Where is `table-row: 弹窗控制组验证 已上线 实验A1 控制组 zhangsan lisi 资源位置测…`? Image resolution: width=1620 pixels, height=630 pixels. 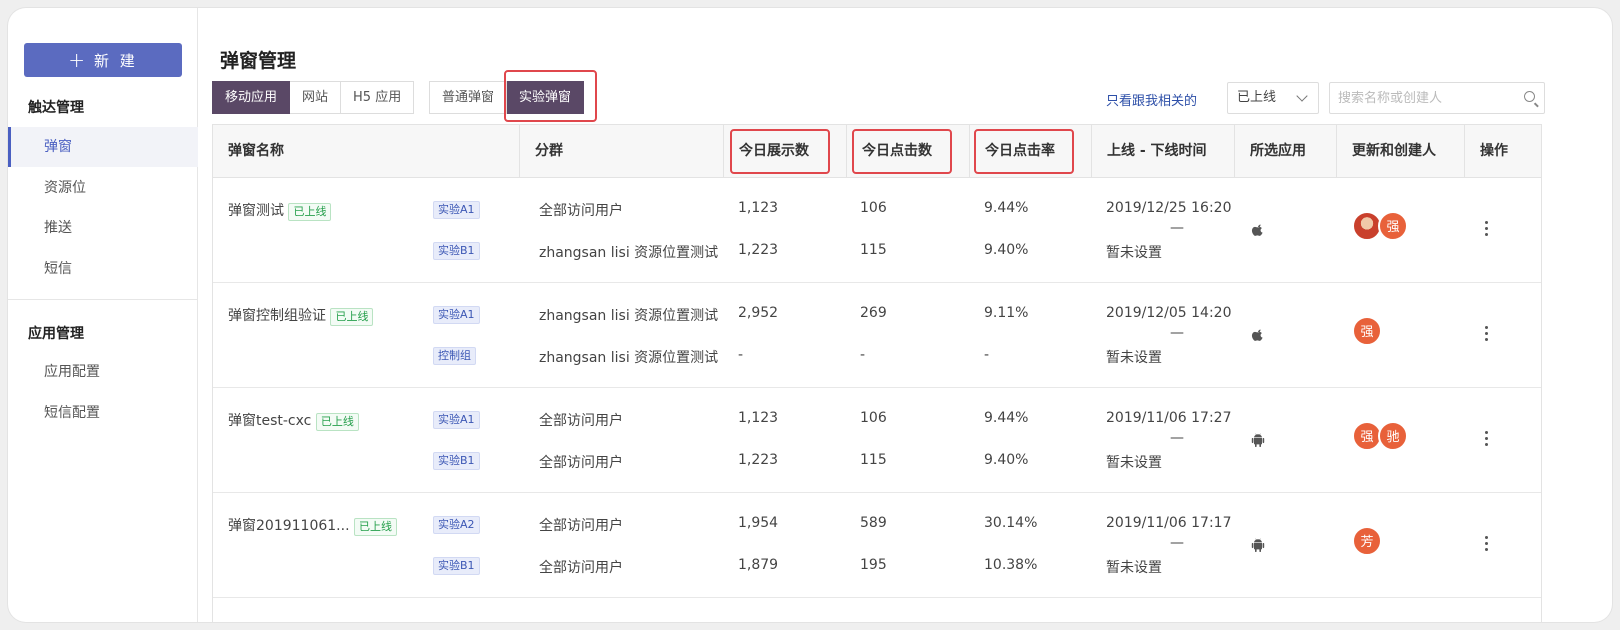
table-row: 弹窗控制组验证 已上线 实验A1 控制组 zhangsan lisi 资源位置测… is located at coordinates (877, 335).